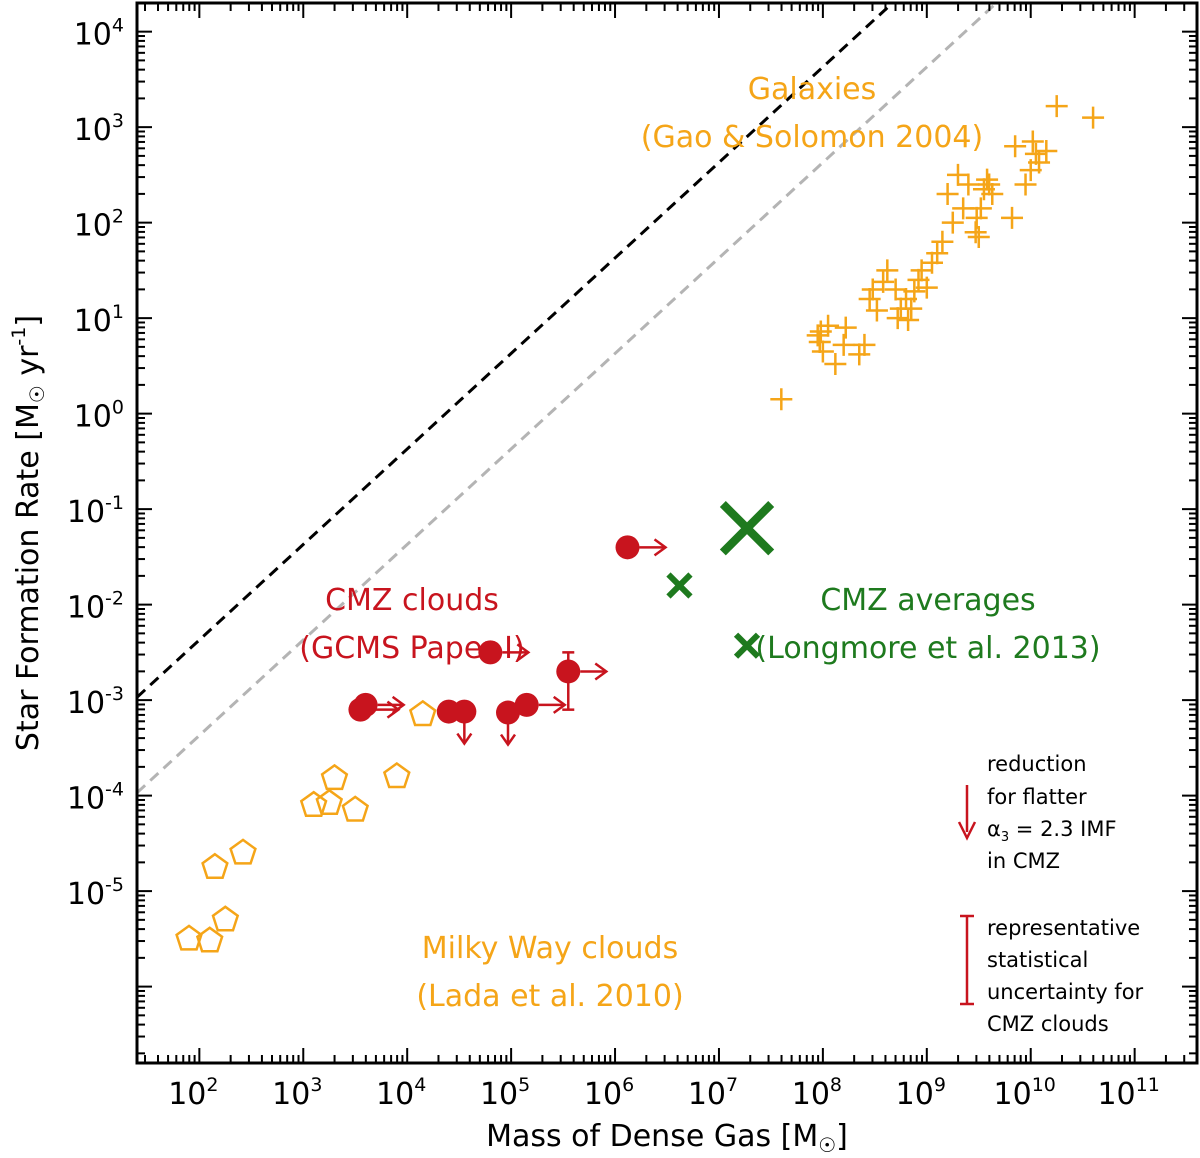  Describe the element at coordinates (667, 1138) in the screenshot. I see `x-axis-title: Mass of Dense Gas [M☉]` at that location.